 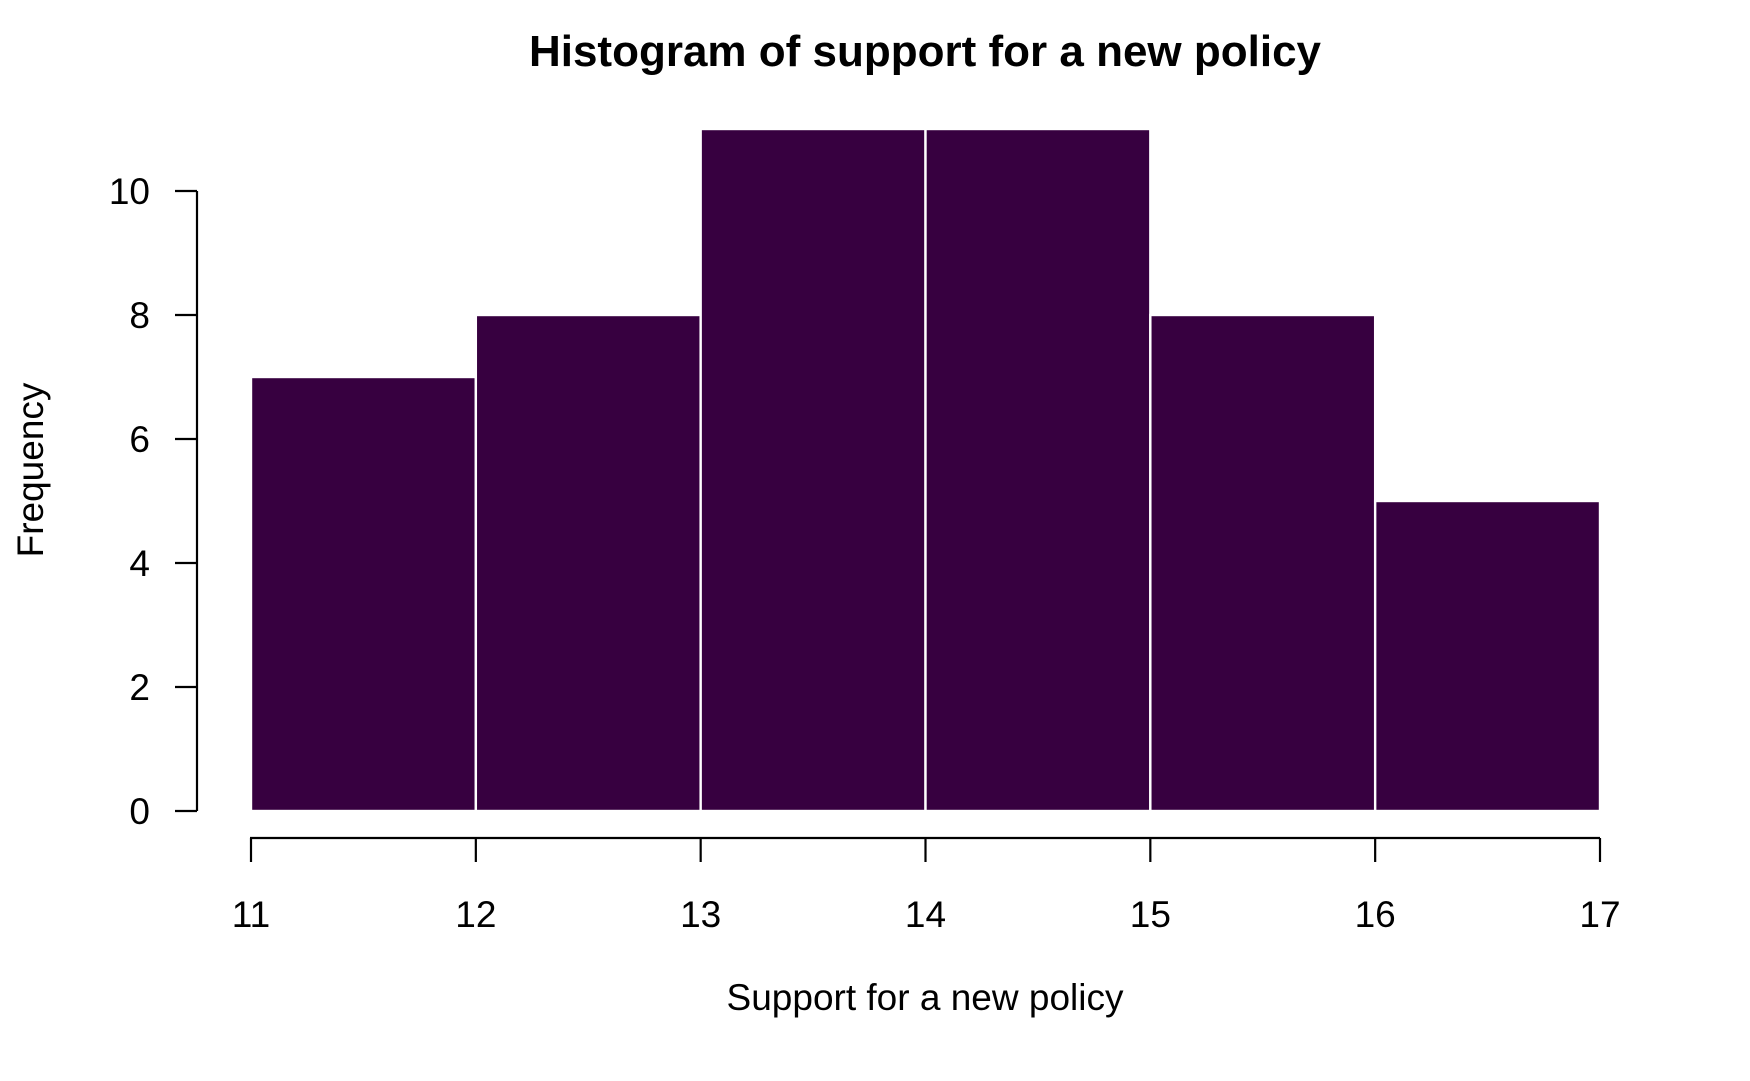 I want to click on y-tick-label: 0, so click(x=139, y=811).